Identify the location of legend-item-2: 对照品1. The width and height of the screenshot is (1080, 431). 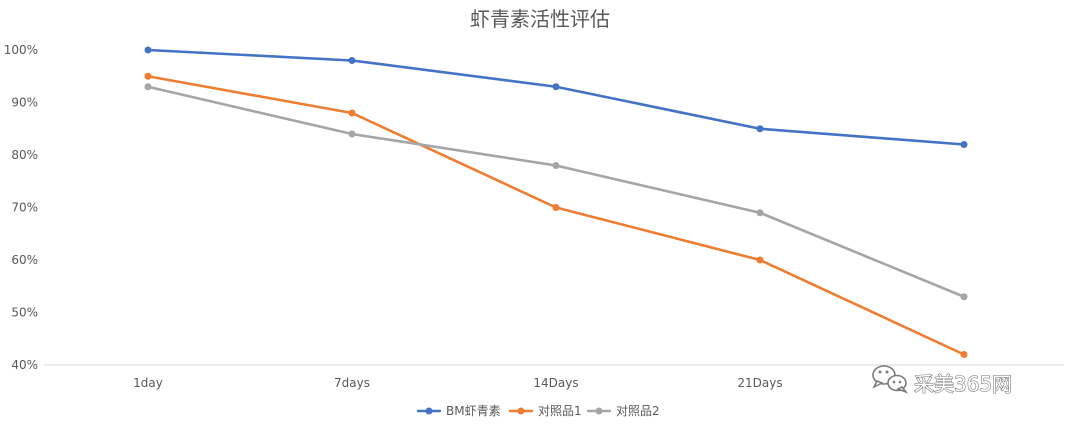
(545, 411).